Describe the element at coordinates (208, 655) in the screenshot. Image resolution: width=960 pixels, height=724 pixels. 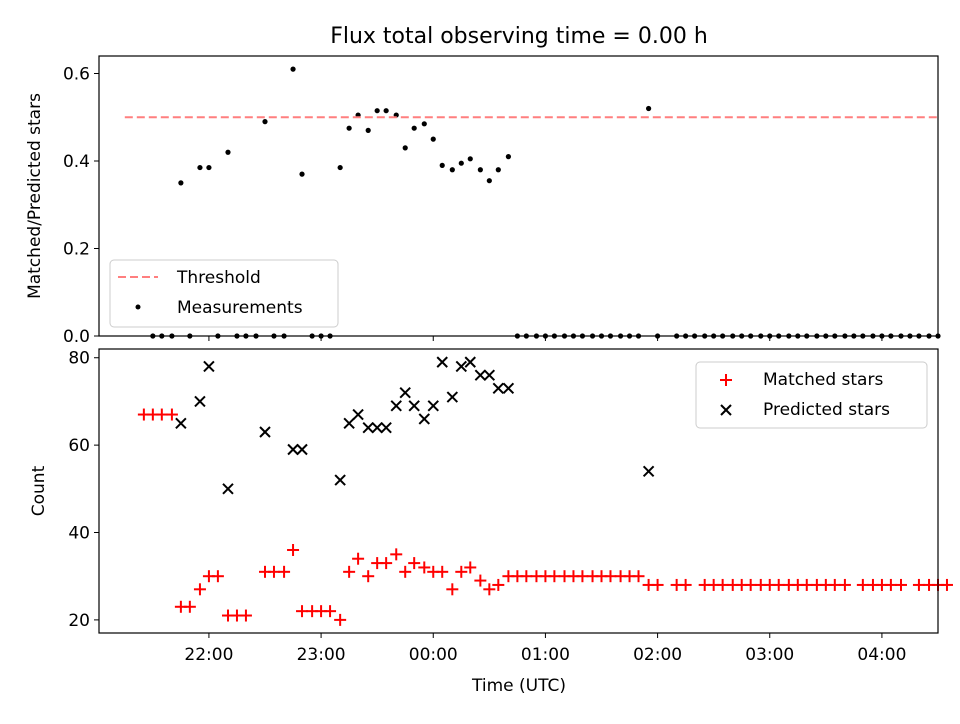
I see `x-tick-label: 22:00` at that location.